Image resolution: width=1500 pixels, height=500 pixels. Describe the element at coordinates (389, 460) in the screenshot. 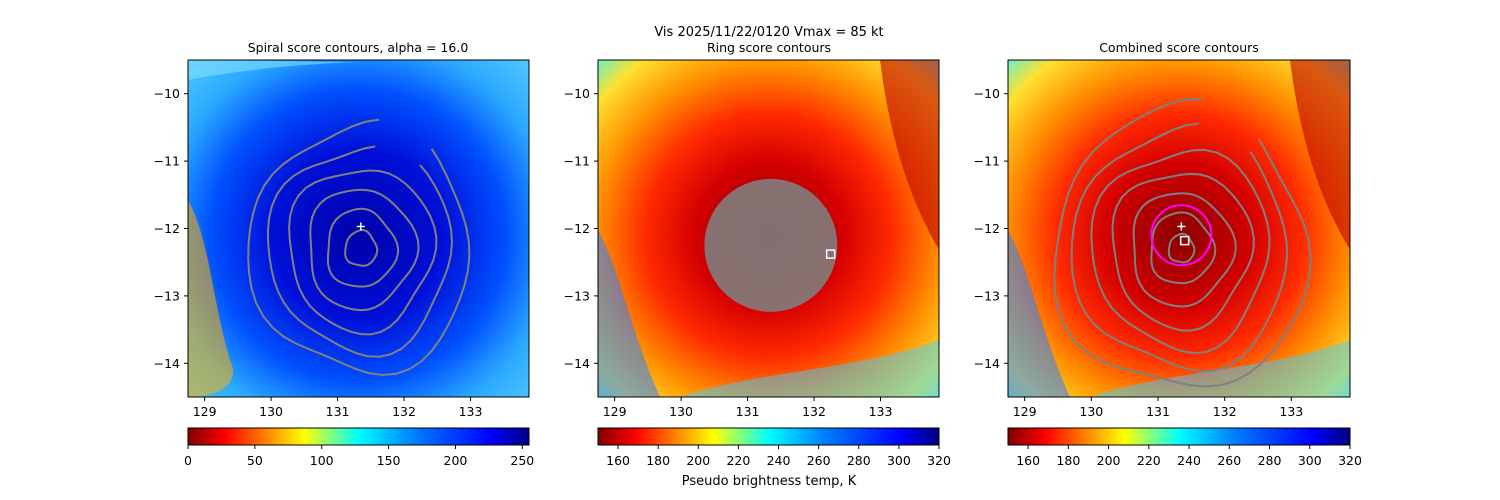

I see `cbar-tick-label-spiral: 150` at that location.